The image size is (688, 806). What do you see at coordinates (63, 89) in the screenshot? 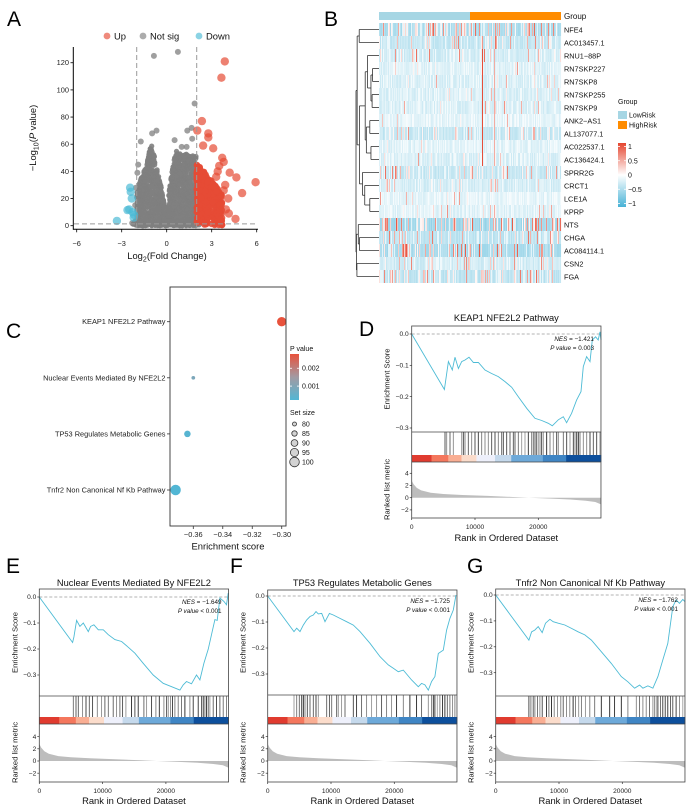
I see `y-tick-label: 100` at bounding box center [63, 89].